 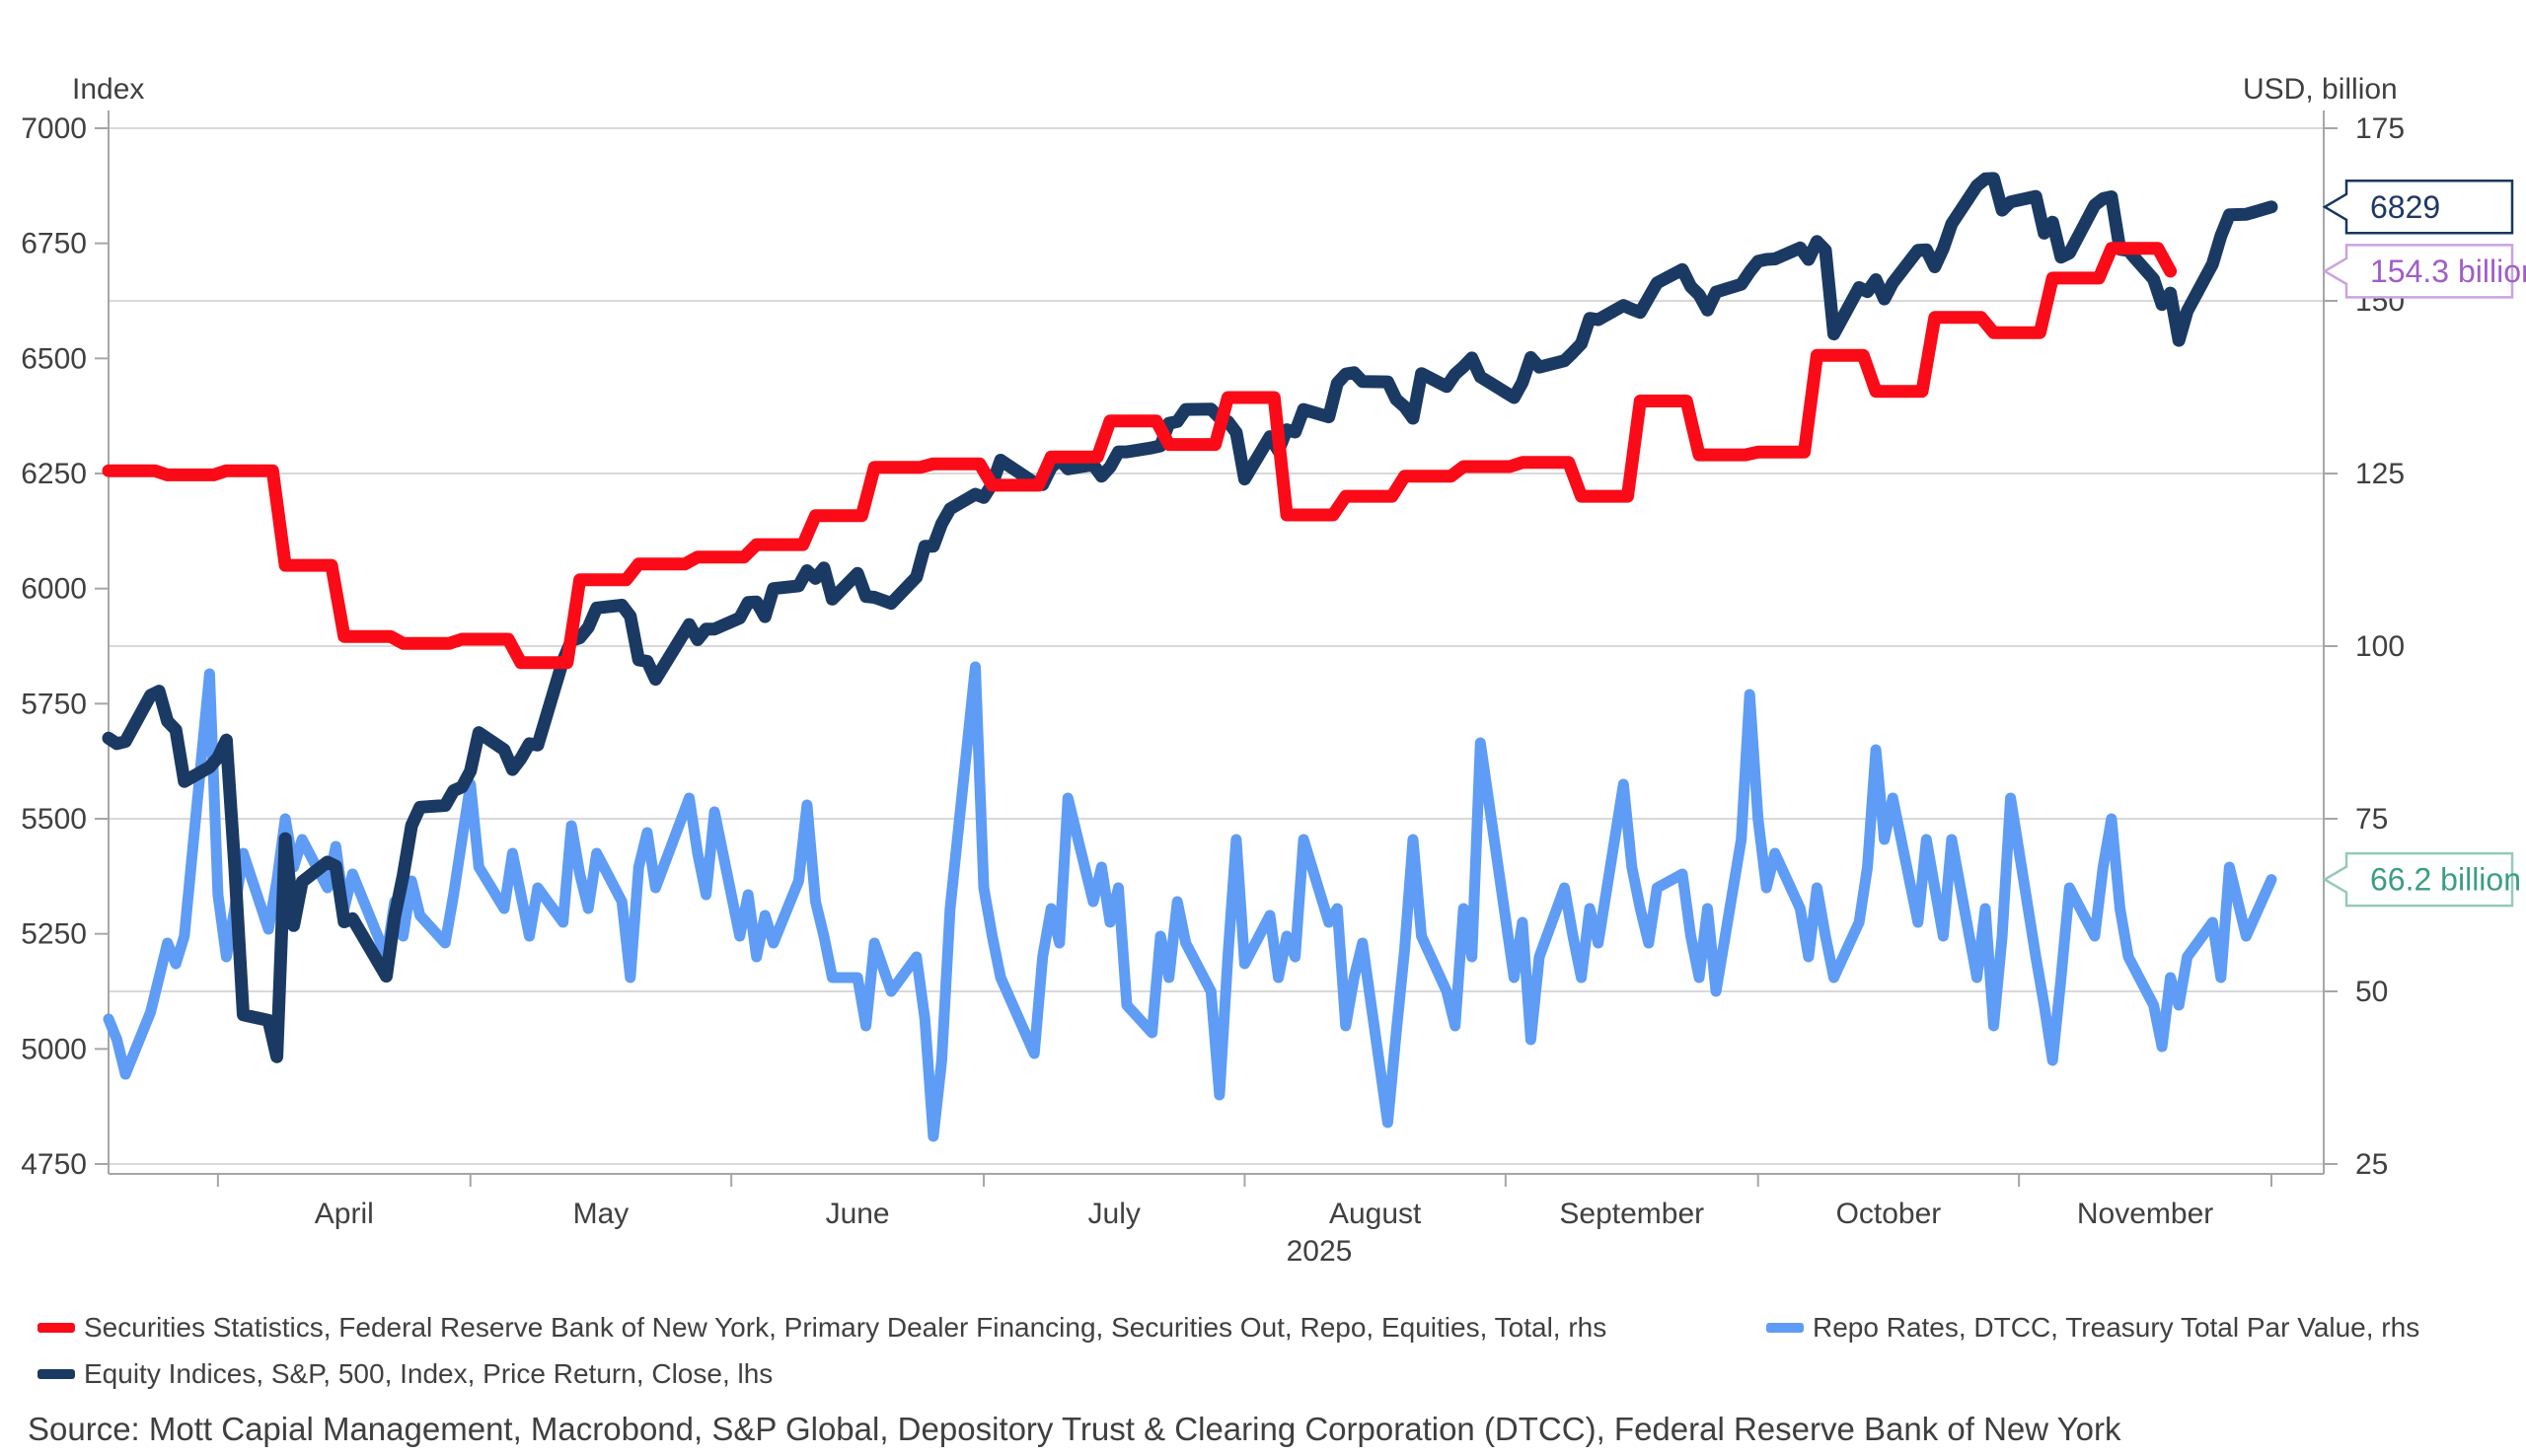 What do you see at coordinates (1375, 1214) in the screenshot?
I see `month-label: August` at bounding box center [1375, 1214].